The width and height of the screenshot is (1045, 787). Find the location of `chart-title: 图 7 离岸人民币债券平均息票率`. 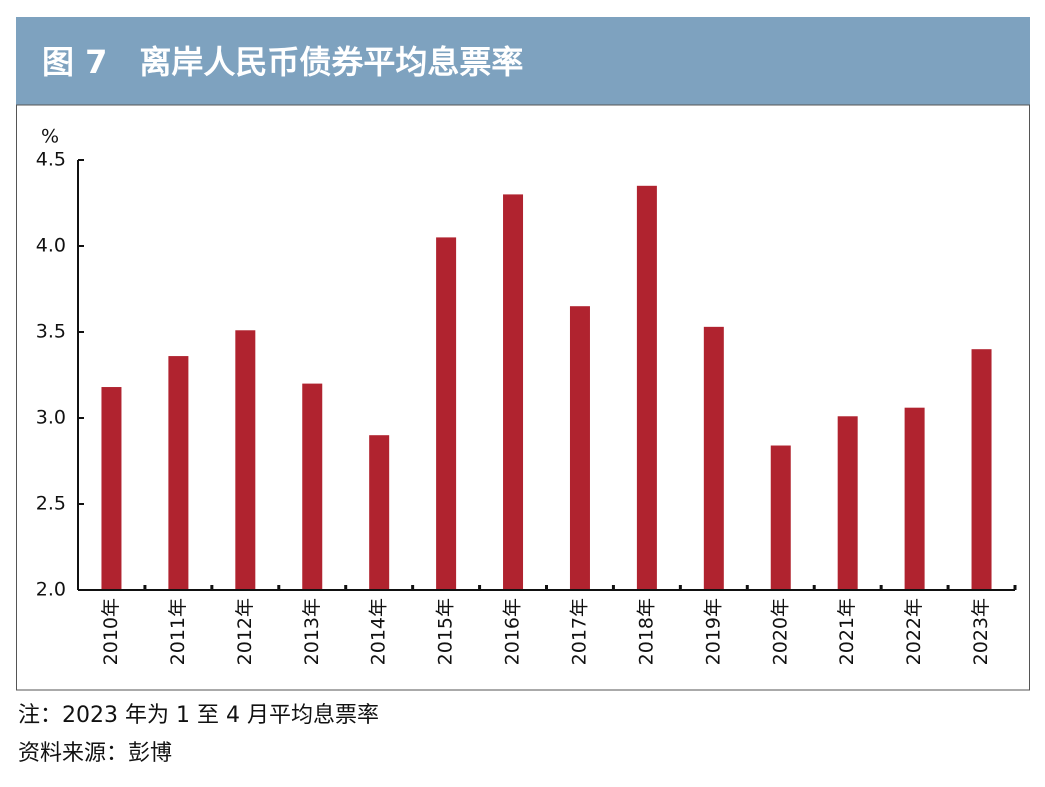

chart-title: 图 7 离岸人民币债券平均息票率 is located at coordinates (282, 62).